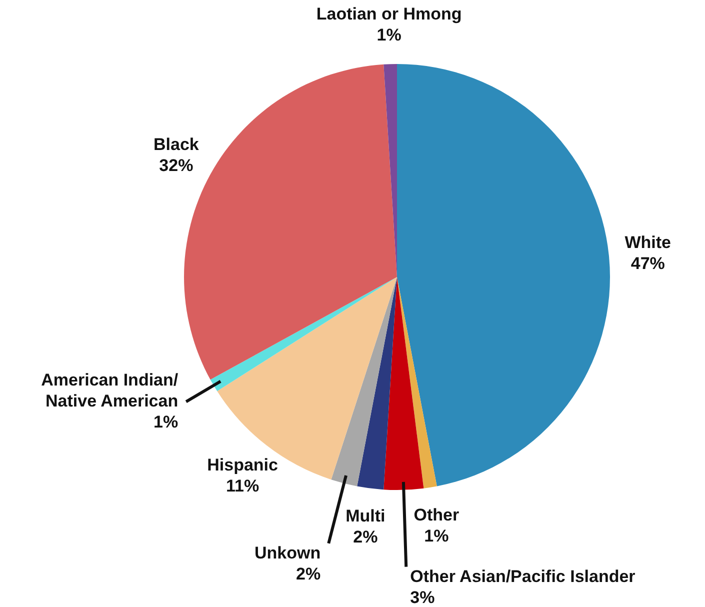 Image resolution: width=705 pixels, height=607 pixels. What do you see at coordinates (243, 486) in the screenshot?
I see `data-label: 11%` at bounding box center [243, 486].